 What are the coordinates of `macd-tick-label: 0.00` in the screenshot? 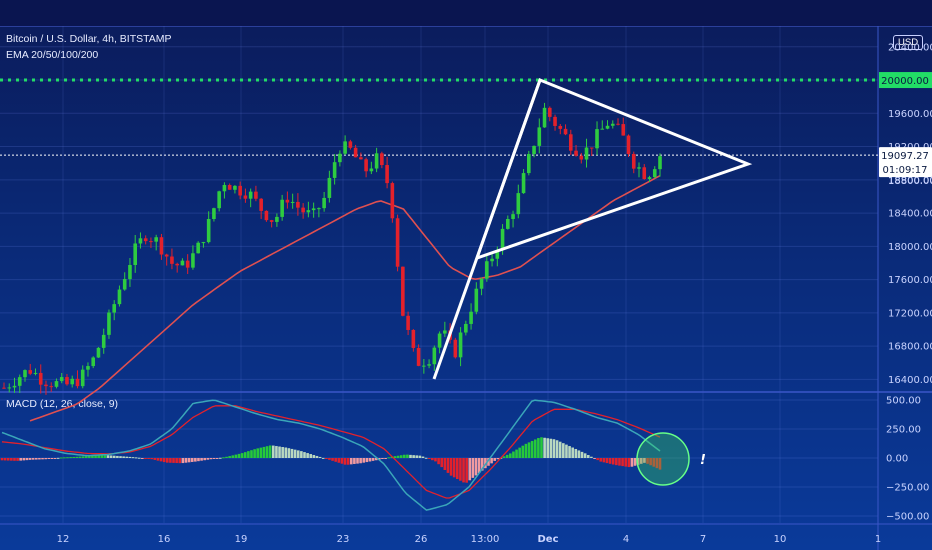 It's located at (897, 459).